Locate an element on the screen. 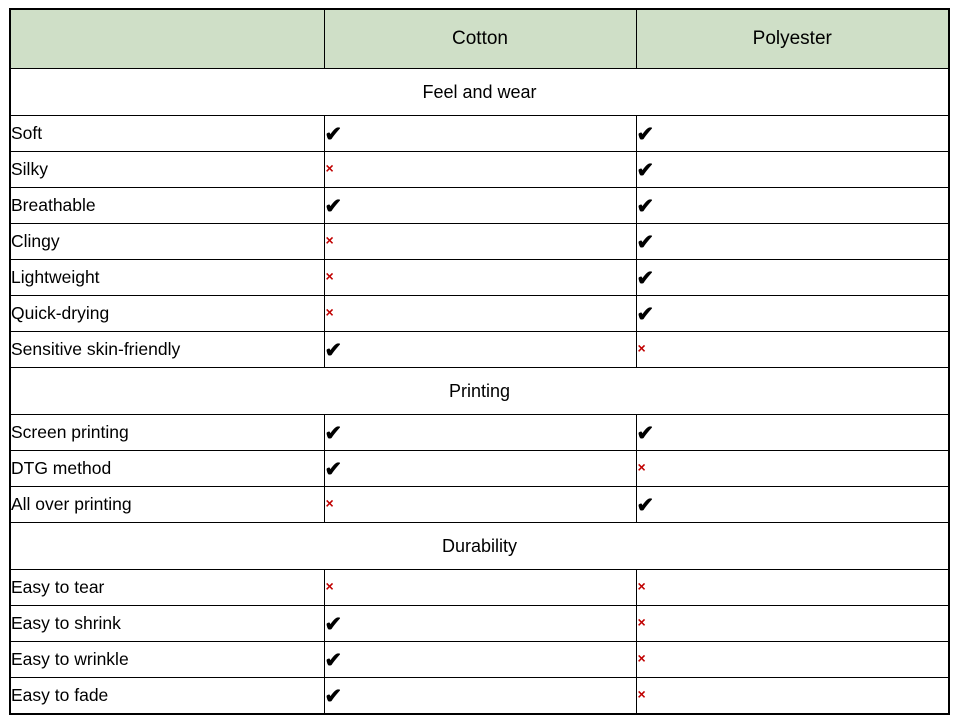  table-row: Easy to fade ✔ × is located at coordinates (479, 696).